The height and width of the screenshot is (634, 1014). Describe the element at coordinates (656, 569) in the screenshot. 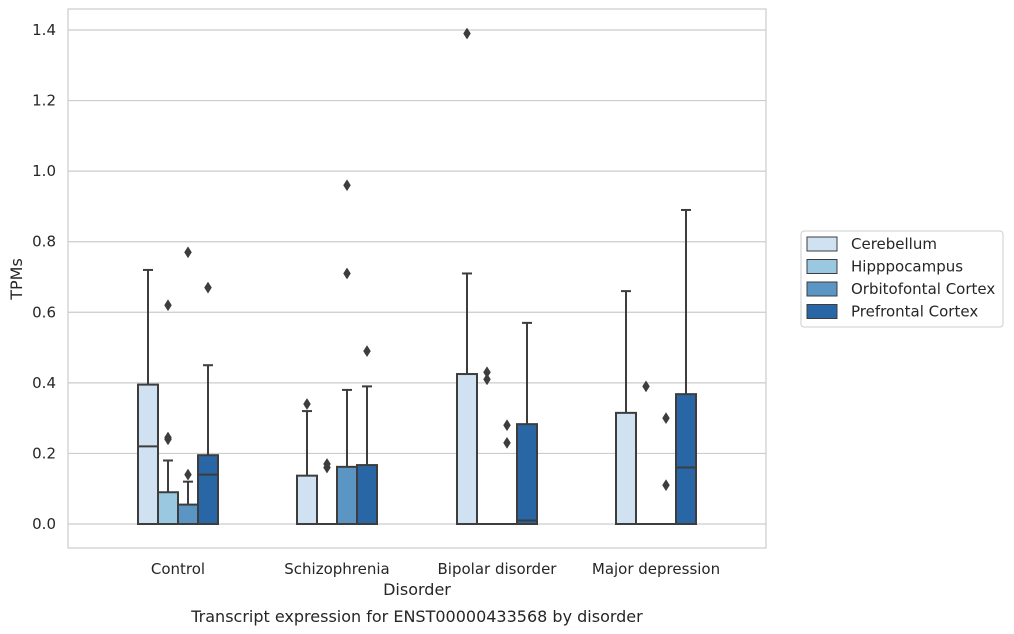

I see `x-tick-label: Major depression` at that location.